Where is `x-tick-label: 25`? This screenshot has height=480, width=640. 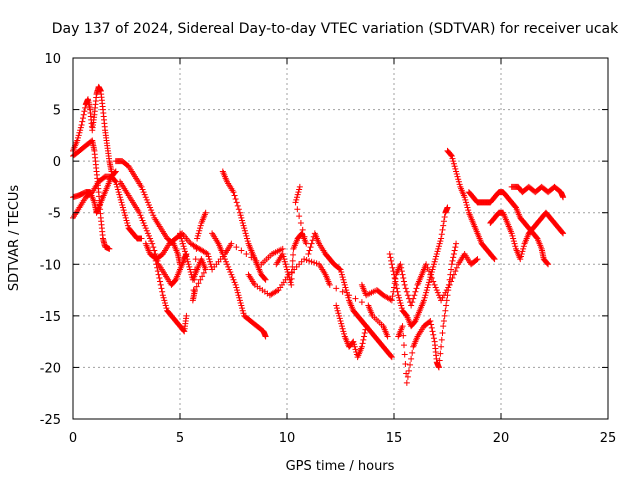 x-tick-label: 25 is located at coordinates (608, 438).